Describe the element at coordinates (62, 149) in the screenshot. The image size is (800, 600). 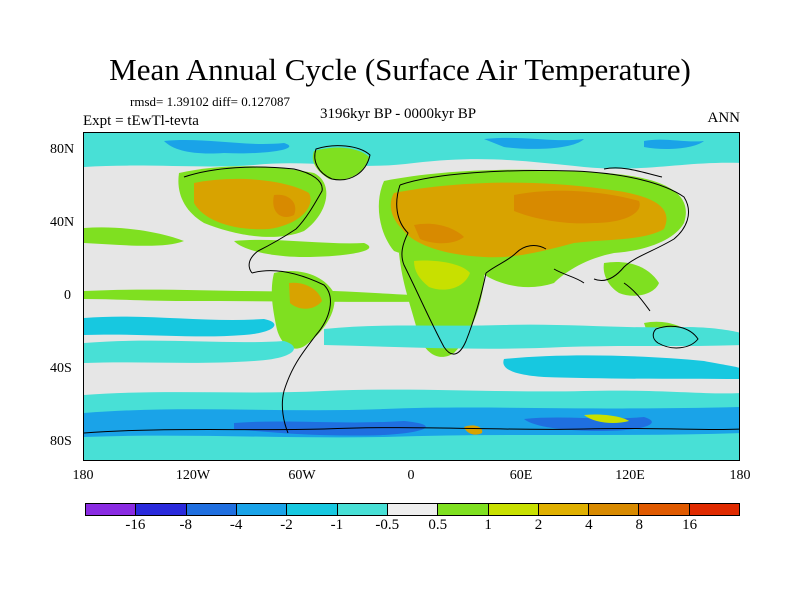
I see `lat-label-80n: 80N` at that location.